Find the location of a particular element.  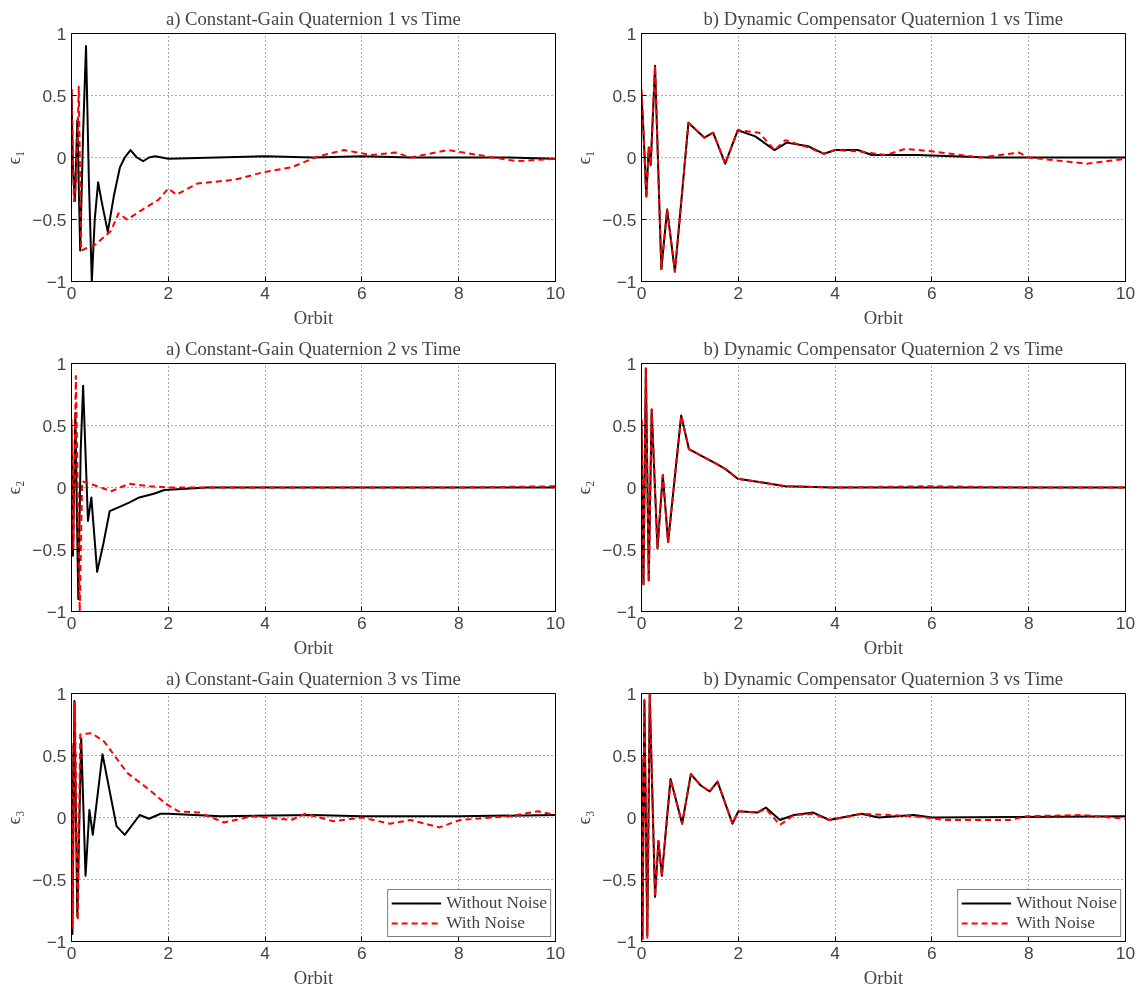

chart-title: a) Constant-Gain Quaternion 2 vs Time is located at coordinates (313, 348).